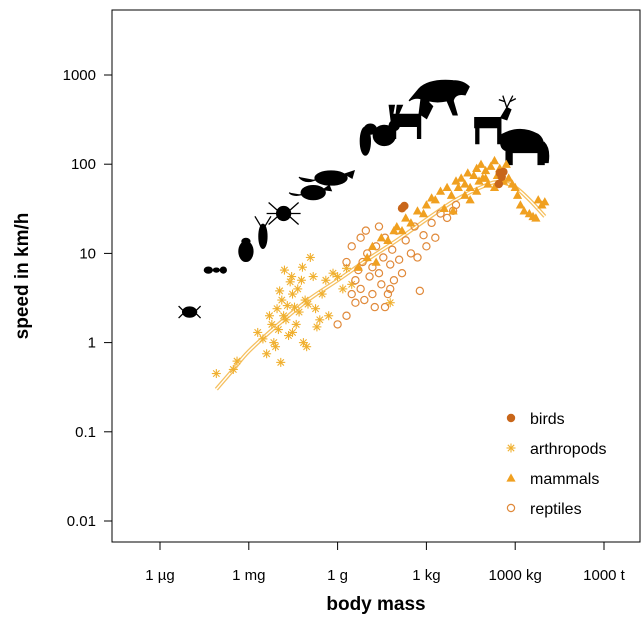 This screenshot has width=643, height=619. Describe the element at coordinates (556, 509) in the screenshot. I see `legend-label-reptiles: reptiles` at that location.